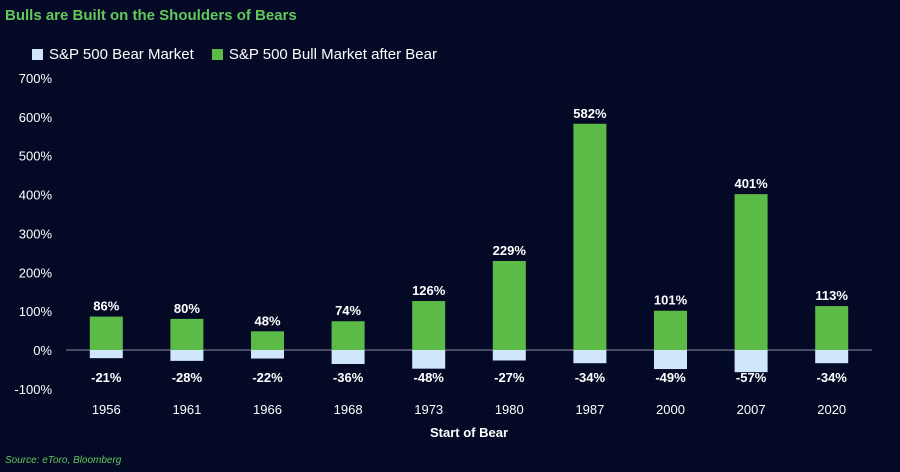  Describe the element at coordinates (671, 300) in the screenshot. I see `bull-data-label: 101%` at that location.